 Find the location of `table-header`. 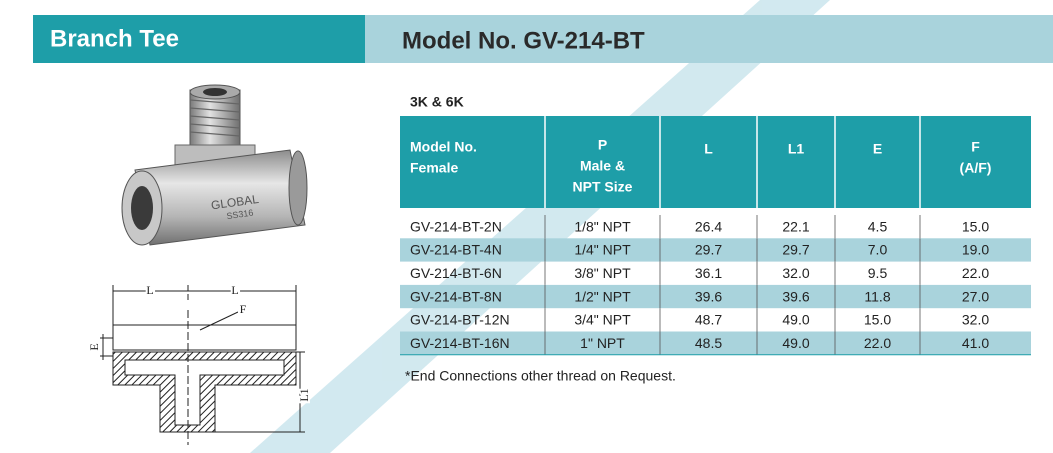

table-header is located at coordinates (715, 162).